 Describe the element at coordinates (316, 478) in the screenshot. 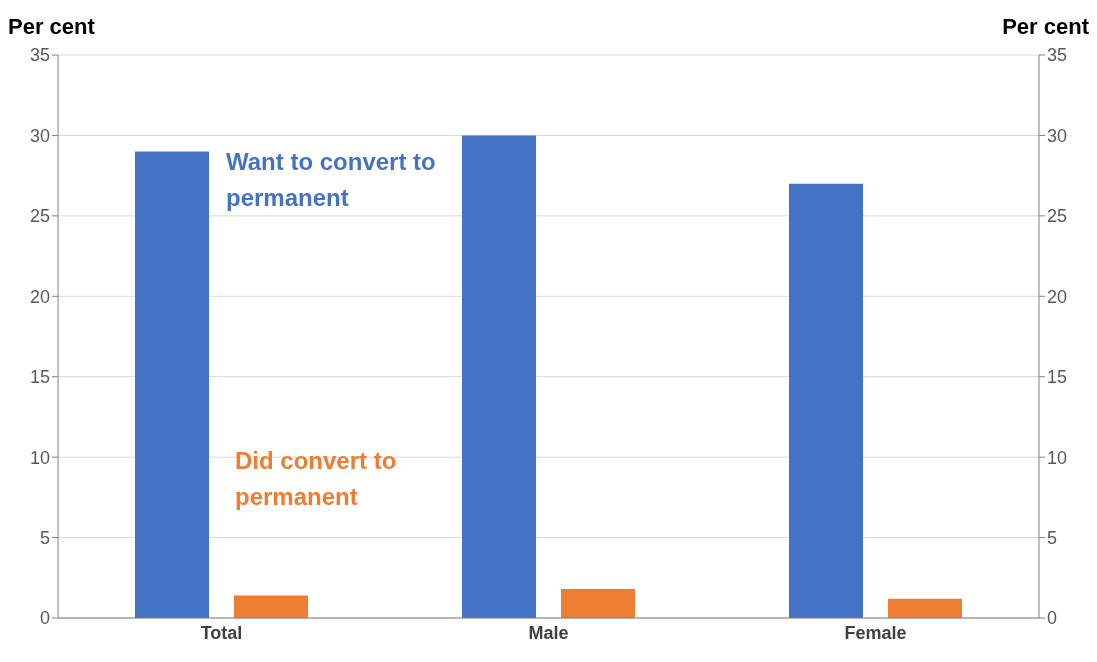

I see `text: Did convert to permanent` at that location.